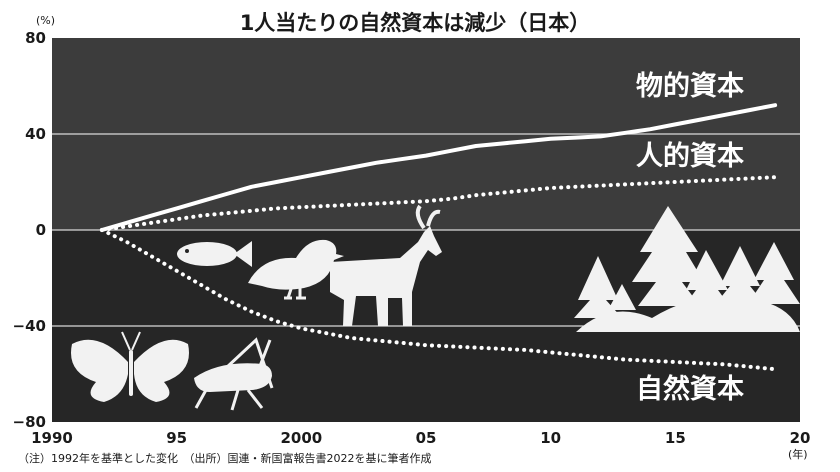  What do you see at coordinates (130, 366) in the screenshot?
I see `butterfly-icon` at bounding box center [130, 366].